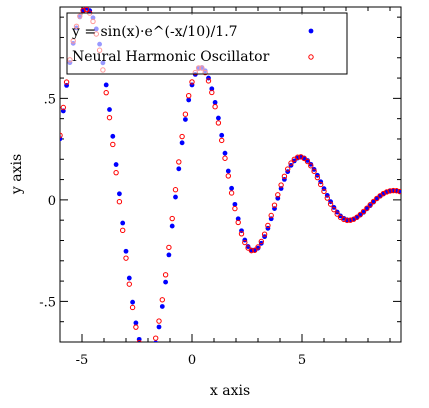 This screenshot has width=429, height=408. What do you see at coordinates (154, 32) in the screenshot?
I see `legend-label-series-1: y = sin(x)·e^(-x/10)/1.7` at bounding box center [154, 32].